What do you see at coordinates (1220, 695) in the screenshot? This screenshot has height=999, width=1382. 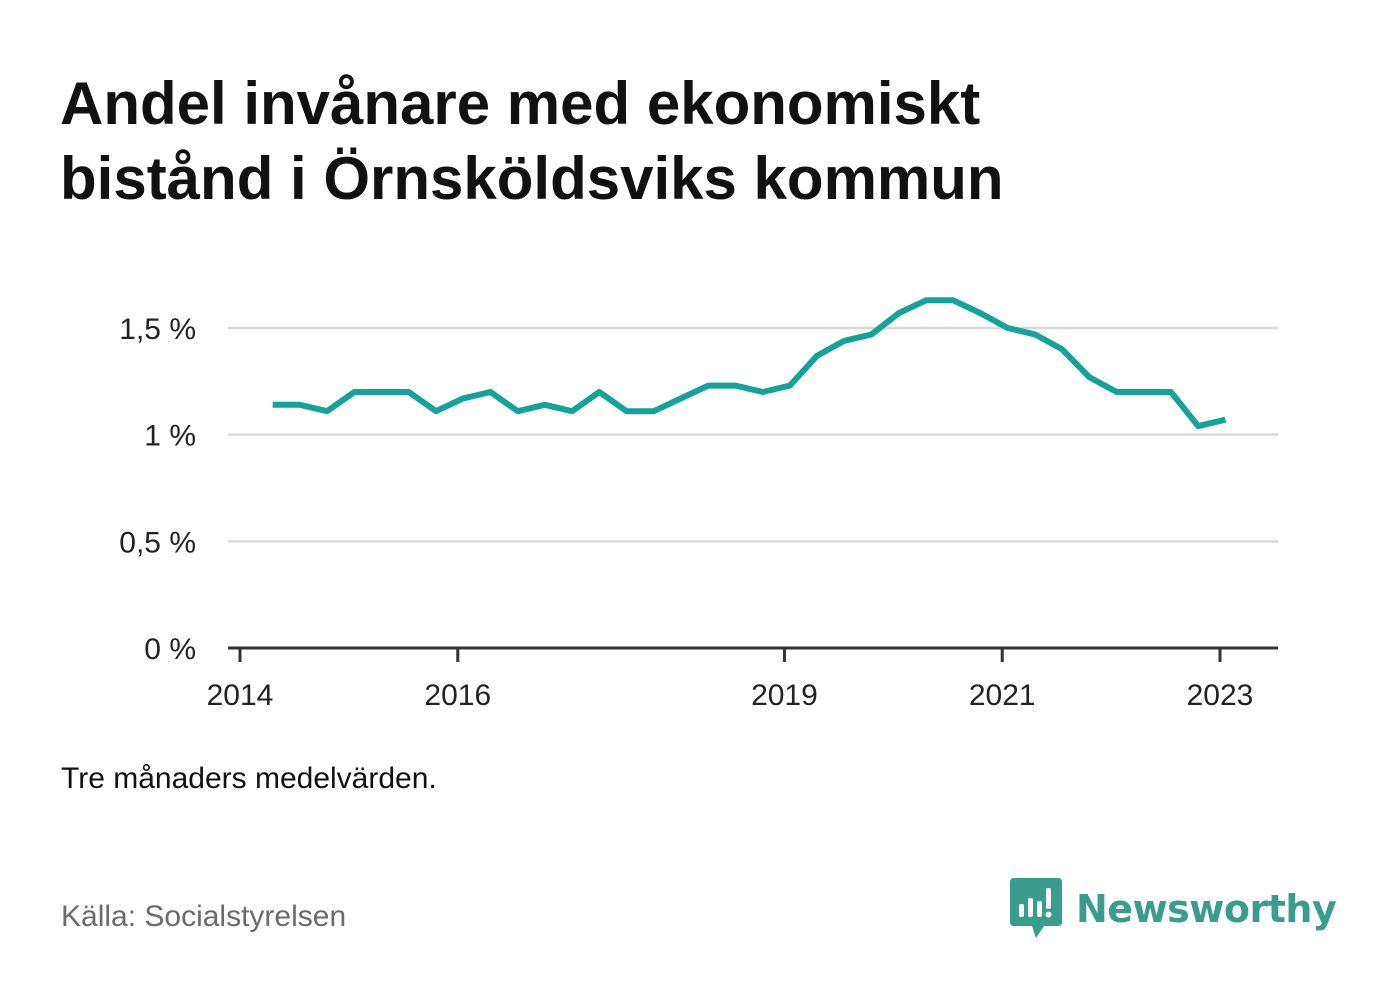 I see `x-tick-label: 2023` at bounding box center [1220, 695].